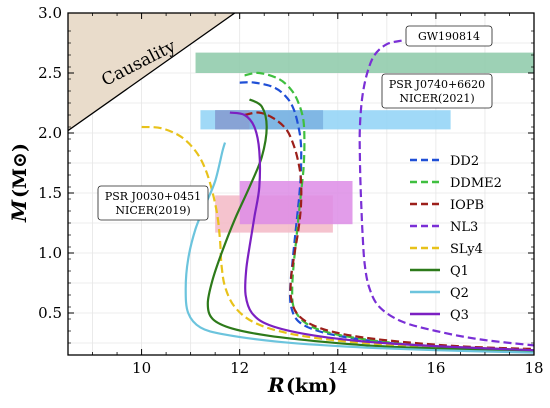  What do you see at coordinates (459, 293) in the screenshot?
I see `legend-label-q2: Q2` at bounding box center [459, 293].